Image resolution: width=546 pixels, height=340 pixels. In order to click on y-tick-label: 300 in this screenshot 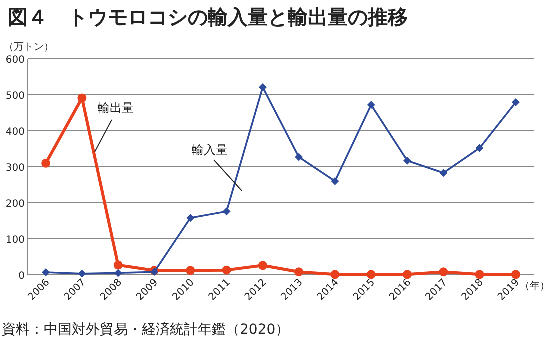, I will do `click(15, 168)`.